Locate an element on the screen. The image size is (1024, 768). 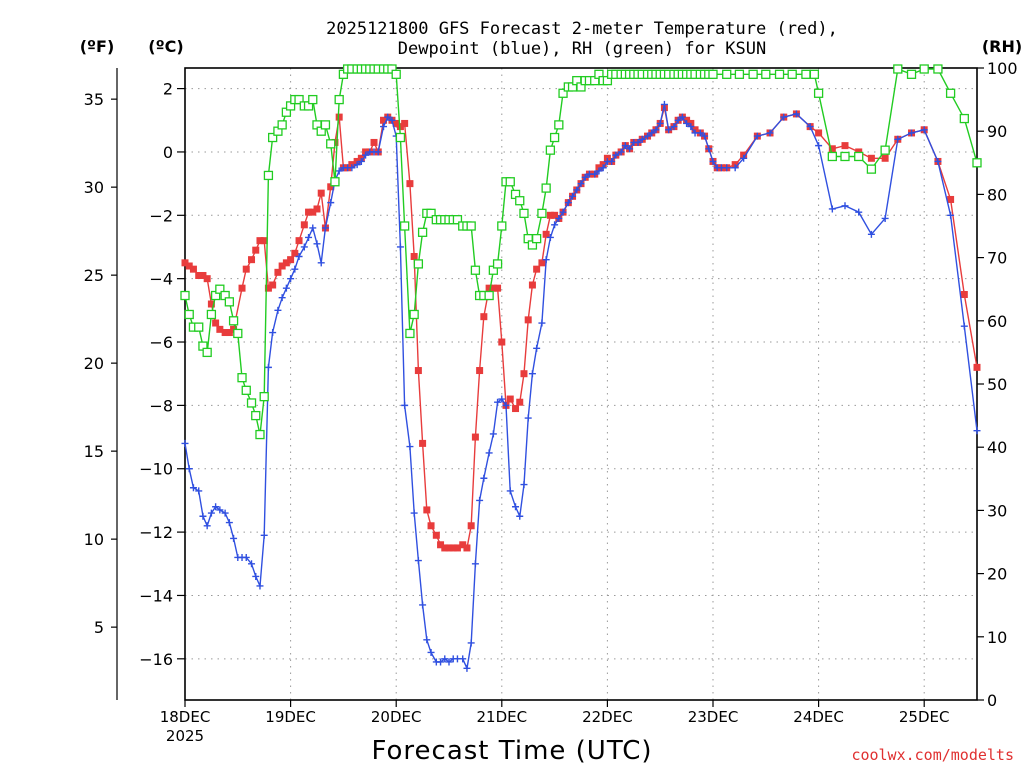
rh-tick-label-1: 90 is located at coordinates (997, 131).